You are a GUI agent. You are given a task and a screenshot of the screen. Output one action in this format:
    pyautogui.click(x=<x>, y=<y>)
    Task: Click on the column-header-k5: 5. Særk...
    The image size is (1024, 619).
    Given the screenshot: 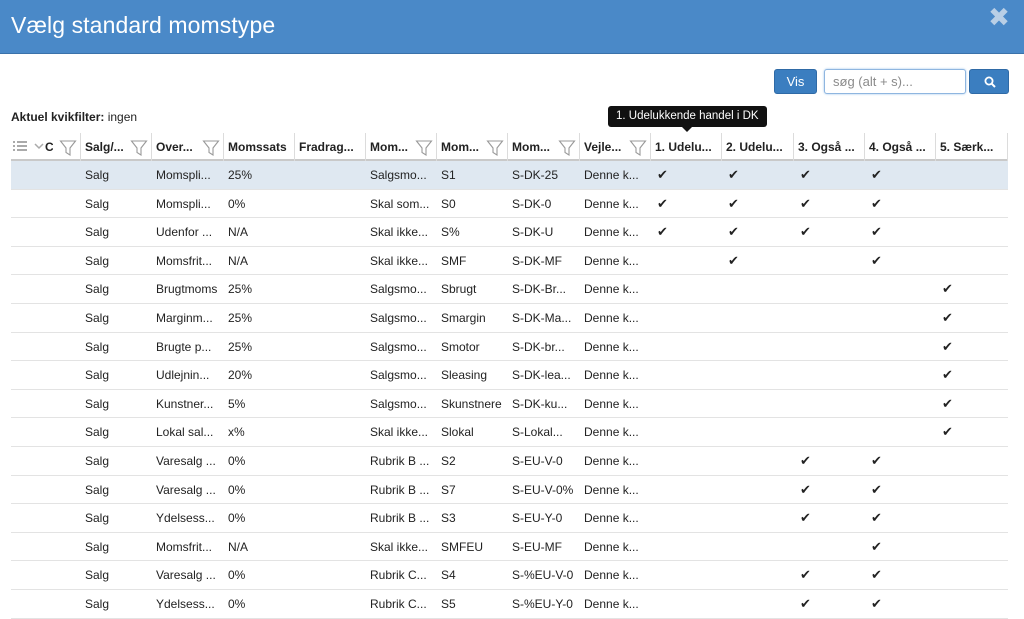 What is the action you would take?
    pyautogui.click(x=972, y=147)
    